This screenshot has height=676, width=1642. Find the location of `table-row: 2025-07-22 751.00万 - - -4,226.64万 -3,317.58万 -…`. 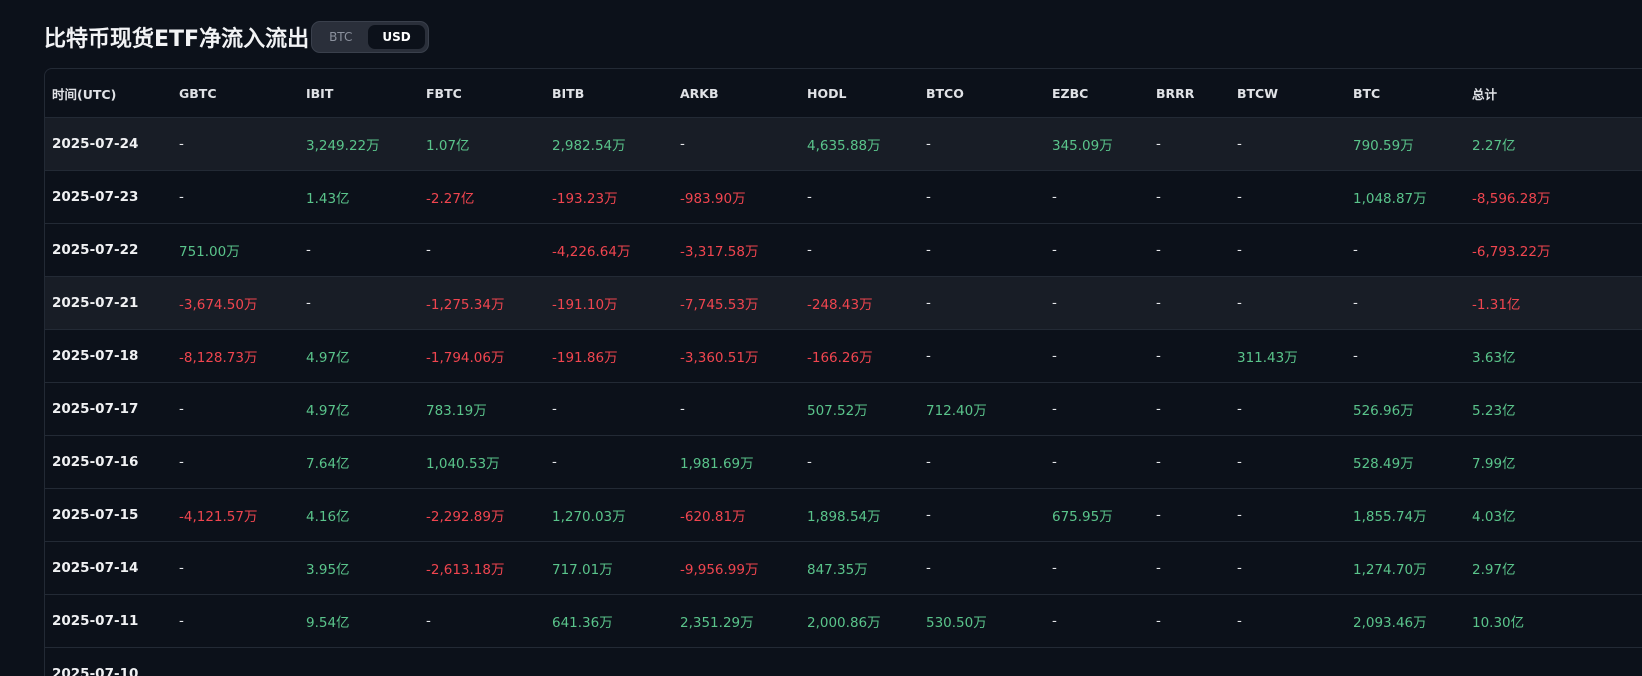

table-row: 2025-07-22 751.00万 - - -4,226.64万 -3,317.58万 -… is located at coordinates (843, 250).